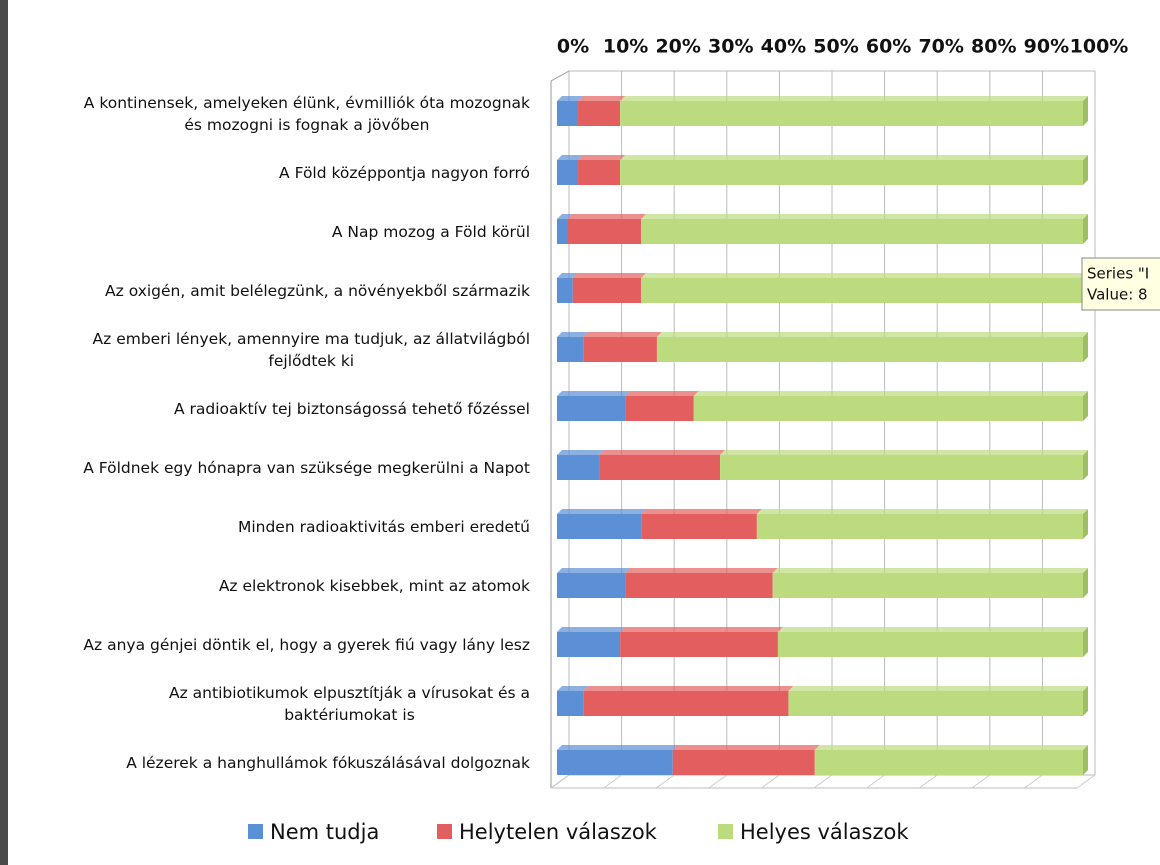  I want to click on tooltip-line: Series "I, so click(1118, 274).